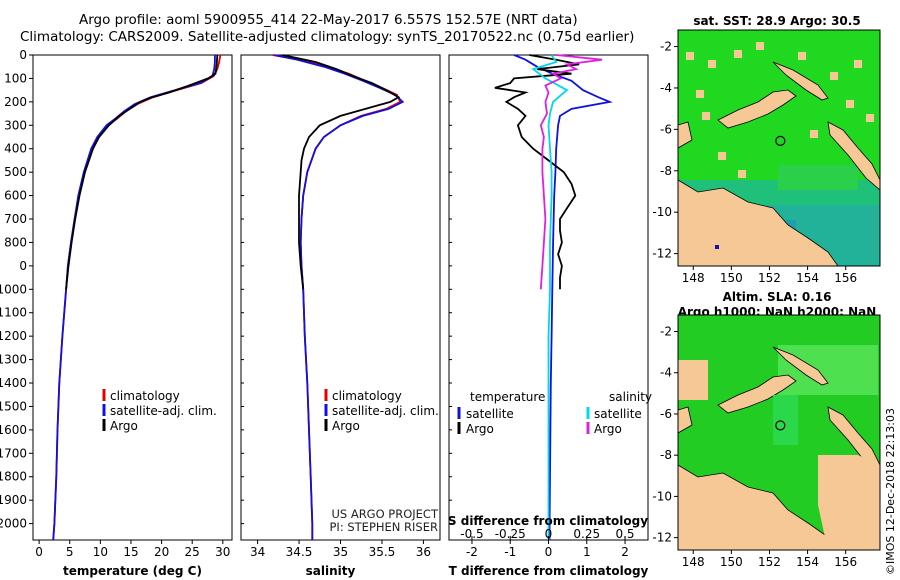 The width and height of the screenshot is (900, 580). What do you see at coordinates (161, 552) in the screenshot?
I see `temperature-xtick-label: 20` at bounding box center [161, 552].